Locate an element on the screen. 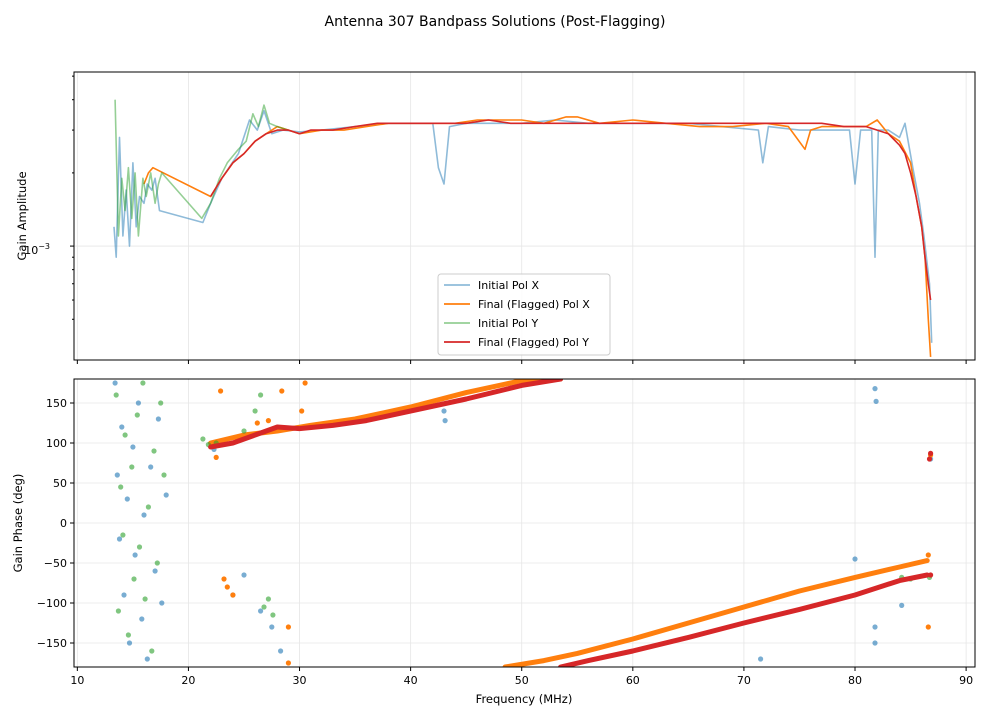 The height and width of the screenshot is (720, 990). phase-ytick-label: −50 is located at coordinates (55, 563).